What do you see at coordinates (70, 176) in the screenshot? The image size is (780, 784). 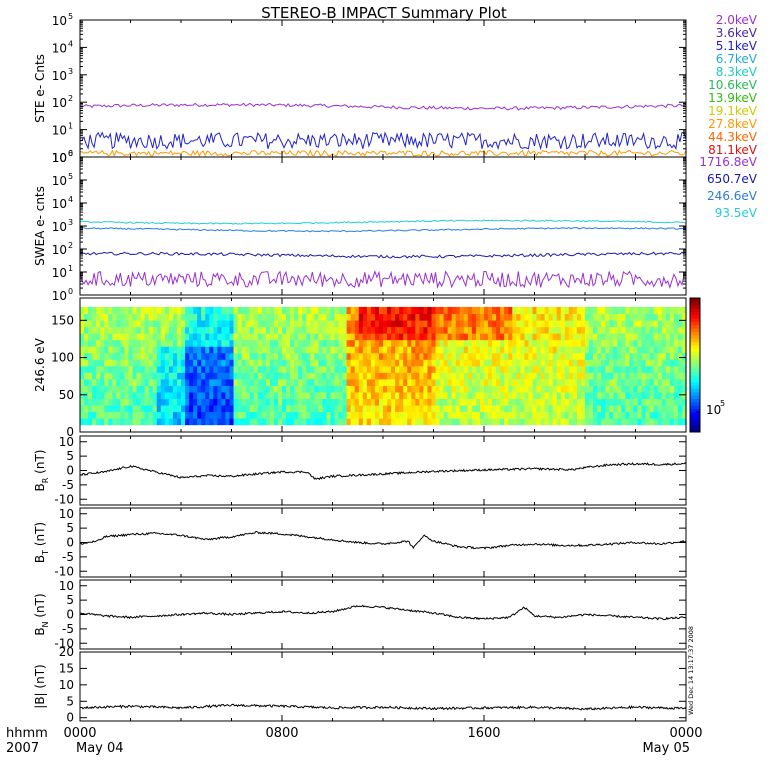 I see `y-tick-label-exponent: 5` at bounding box center [70, 176].